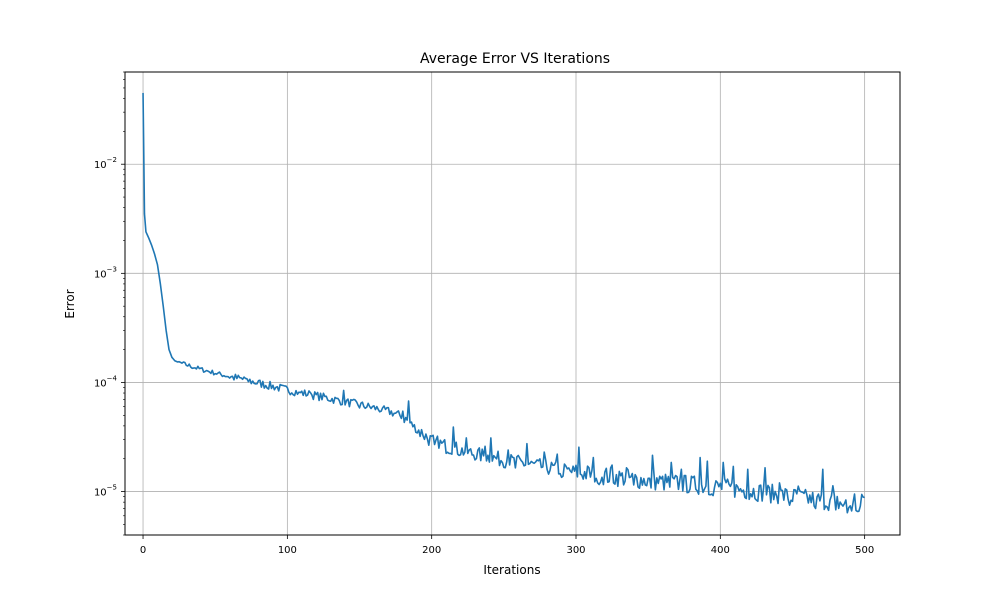 Image resolution: width=1000 pixels, height=600 pixels. I want to click on x-tick-label: 0, so click(143, 550).